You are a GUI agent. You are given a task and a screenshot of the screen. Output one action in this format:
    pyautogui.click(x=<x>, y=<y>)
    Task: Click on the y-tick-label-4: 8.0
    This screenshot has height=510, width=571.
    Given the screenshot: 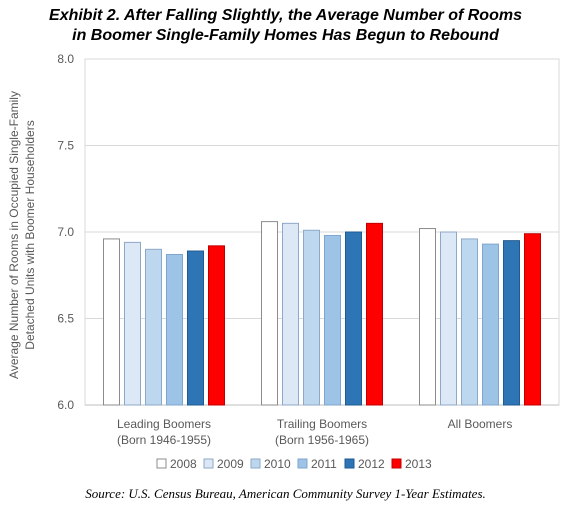 What is the action you would take?
    pyautogui.click(x=65, y=59)
    